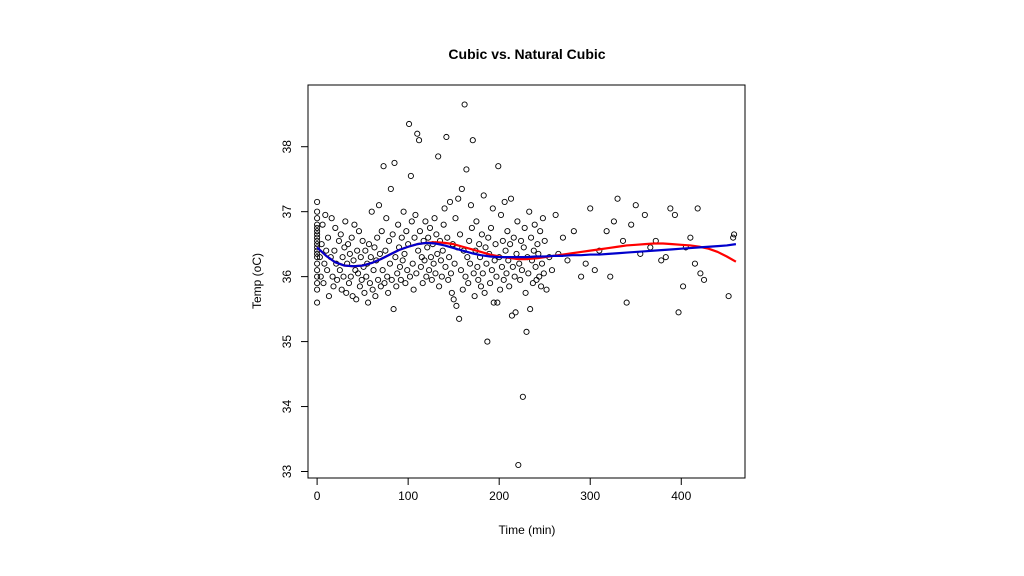 Image resolution: width=1024 pixels, height=576 pixels. Describe the element at coordinates (287, 147) in the screenshot. I see `y-tick-label: 38` at that location.